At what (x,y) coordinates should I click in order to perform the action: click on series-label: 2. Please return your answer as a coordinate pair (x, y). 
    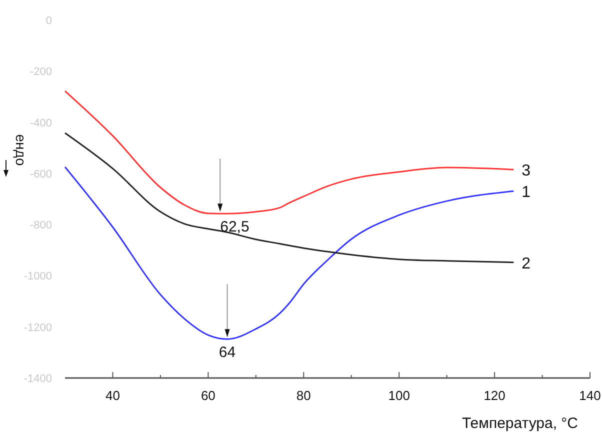
    Looking at the image, I should click on (526, 263).